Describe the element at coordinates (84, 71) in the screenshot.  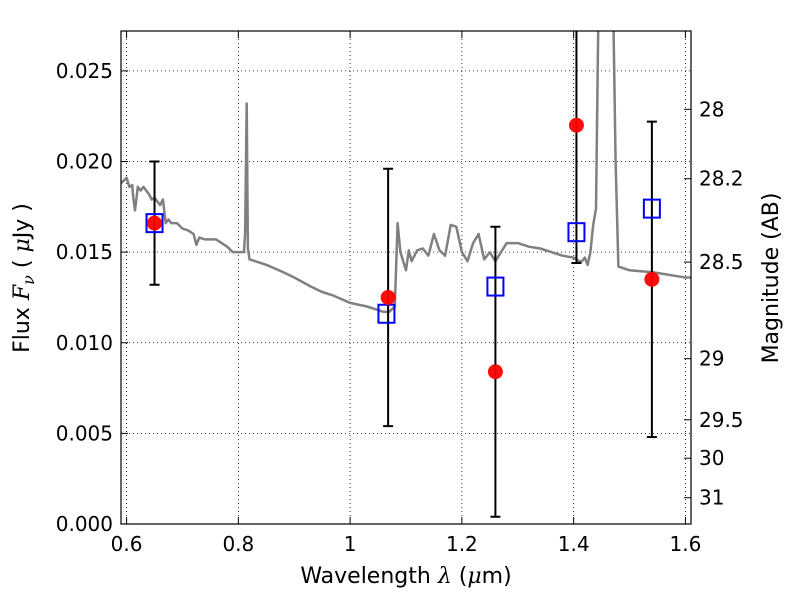
I see `y-tick-label: 0.025` at that location.